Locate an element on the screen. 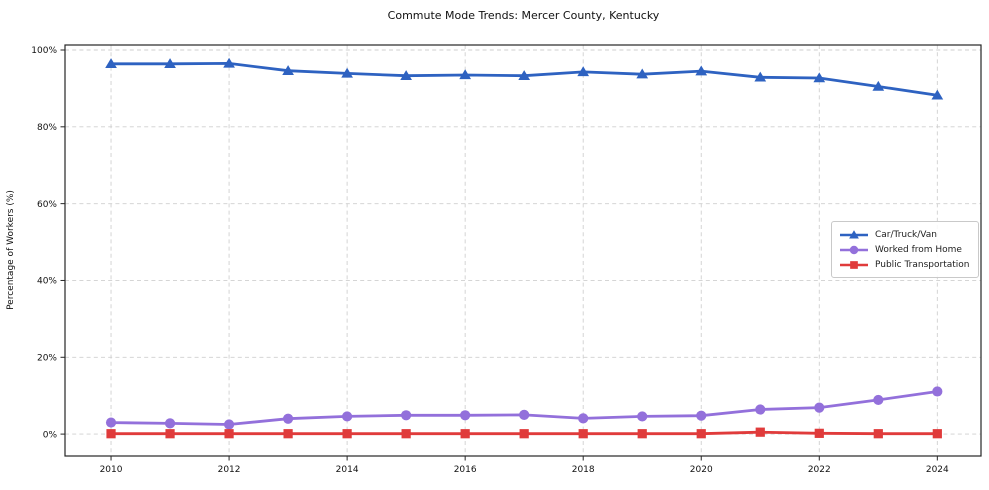  x-tick-label: 2016 is located at coordinates (465, 470).